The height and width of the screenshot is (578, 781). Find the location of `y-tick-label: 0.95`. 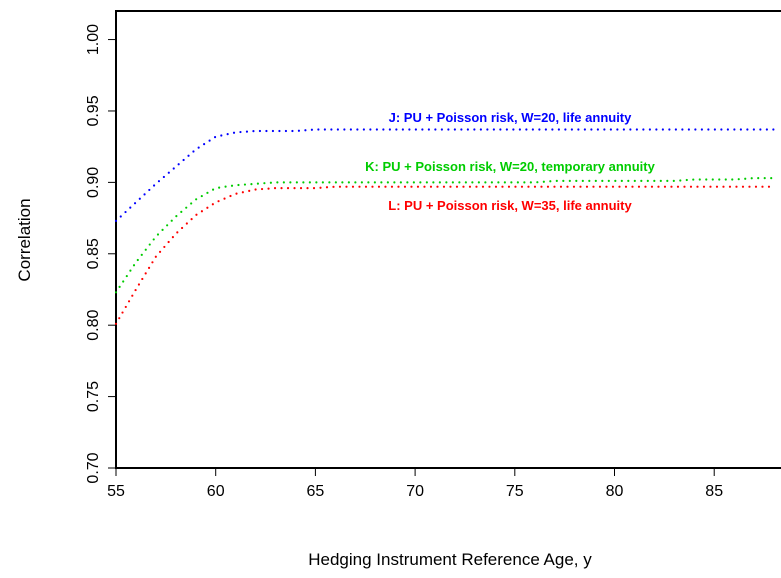

y-tick-label: 0.95 is located at coordinates (93, 110).